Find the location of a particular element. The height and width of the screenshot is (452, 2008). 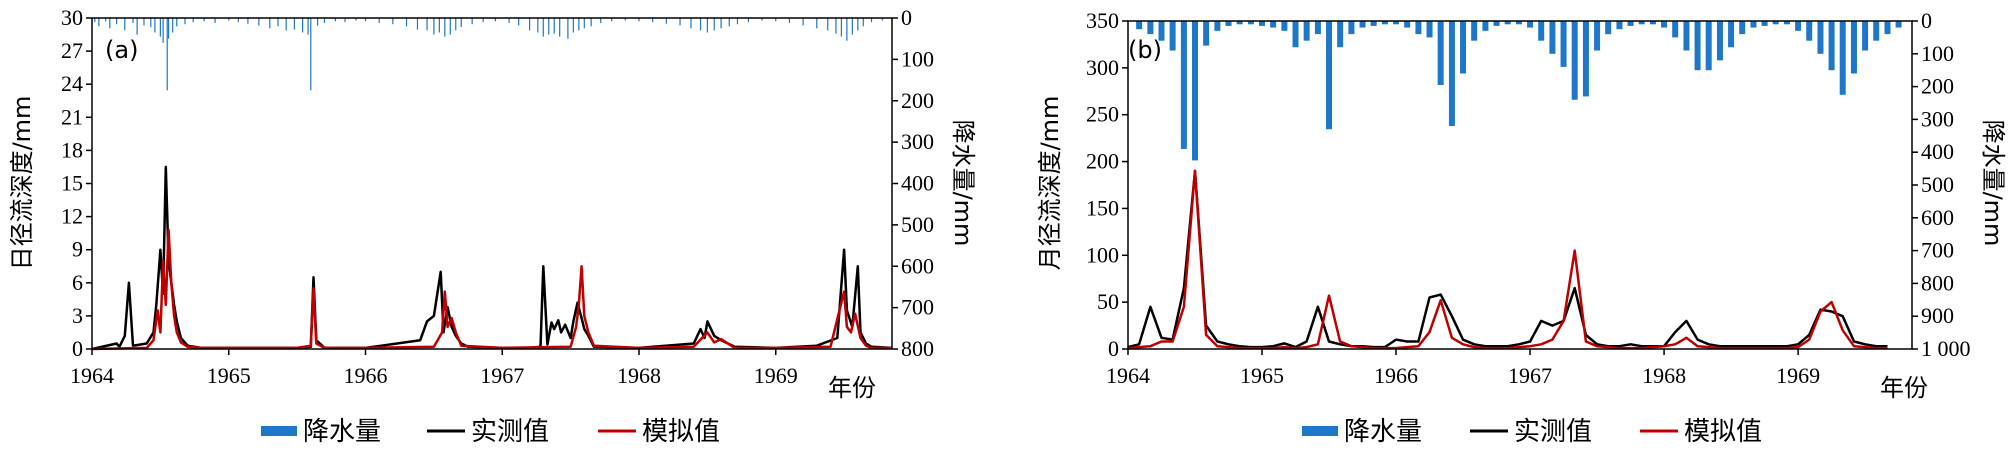

y2-tick-label: 500 is located at coordinates (1937, 184).